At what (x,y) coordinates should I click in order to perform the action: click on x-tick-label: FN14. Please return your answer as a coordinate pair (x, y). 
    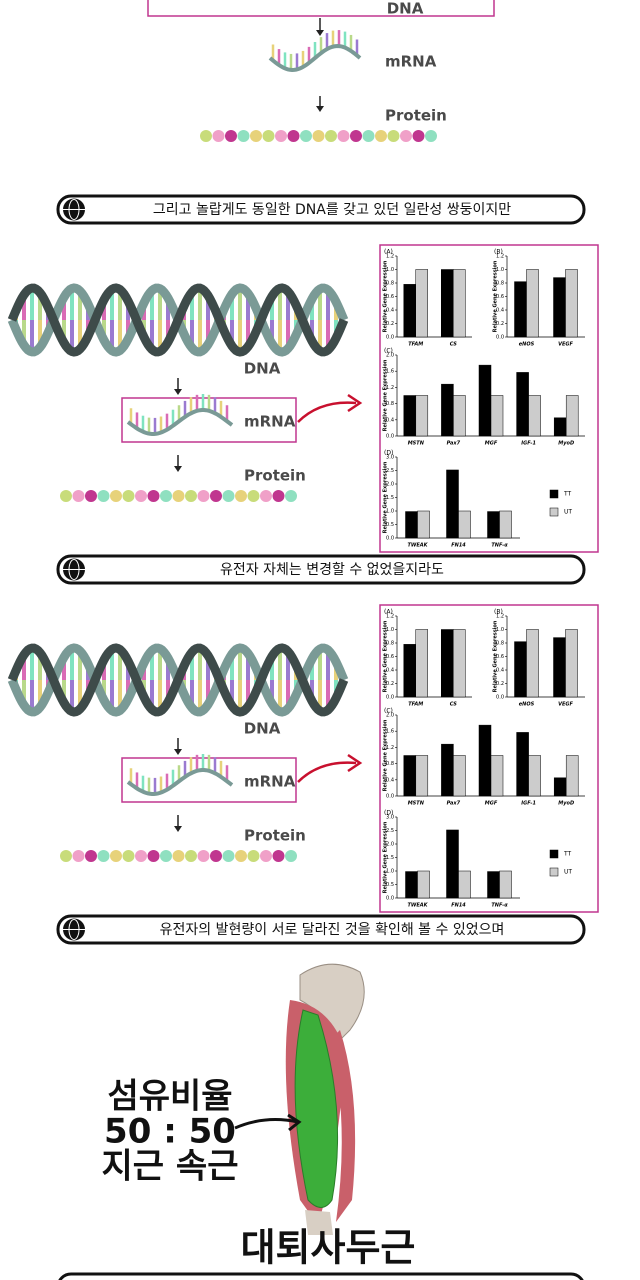
    Looking at the image, I should click on (458, 906).